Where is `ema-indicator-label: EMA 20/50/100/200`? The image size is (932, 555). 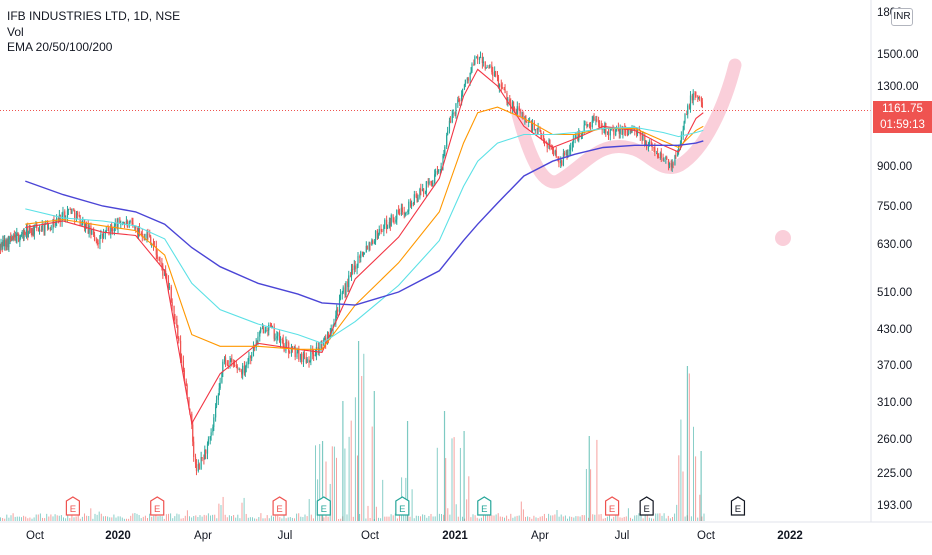
ema-indicator-label: EMA 20/50/100/200 is located at coordinates (60, 47).